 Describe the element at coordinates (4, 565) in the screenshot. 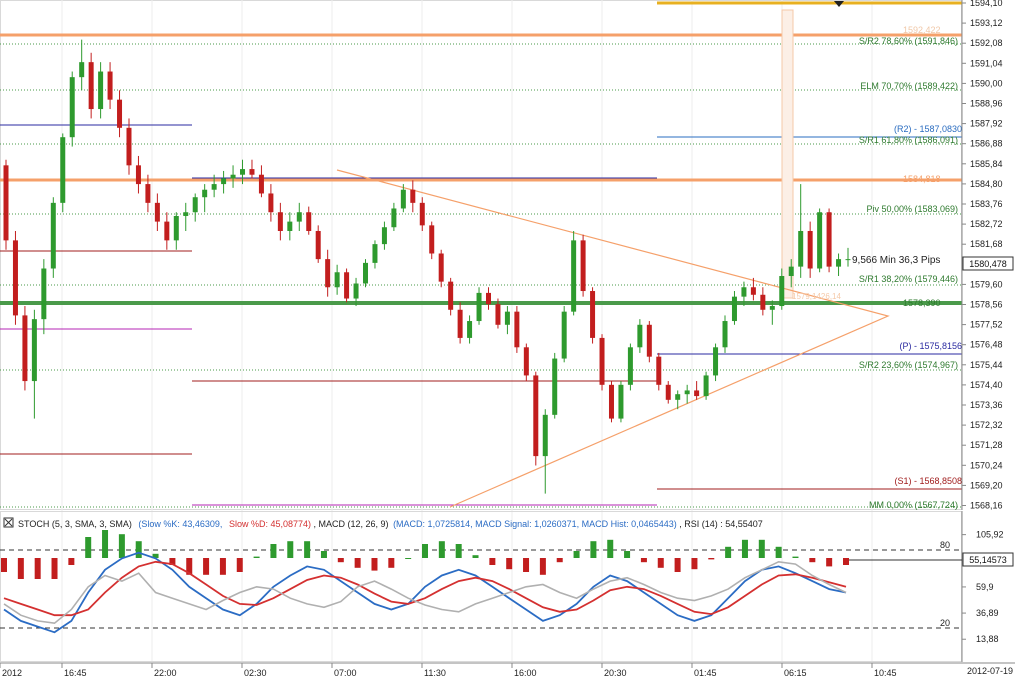

I see `macd-hist-bar` at that location.